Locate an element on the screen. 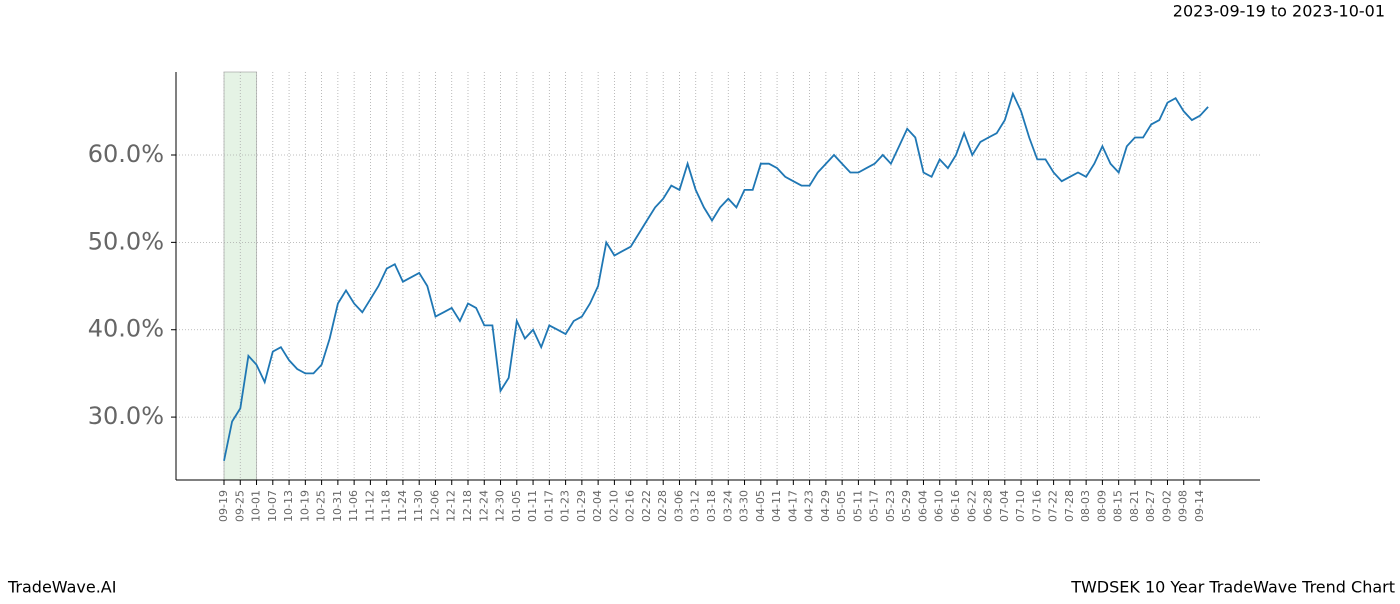 The width and height of the screenshot is (1400, 604). x-tick-label: 01-11 is located at coordinates (532, 506).